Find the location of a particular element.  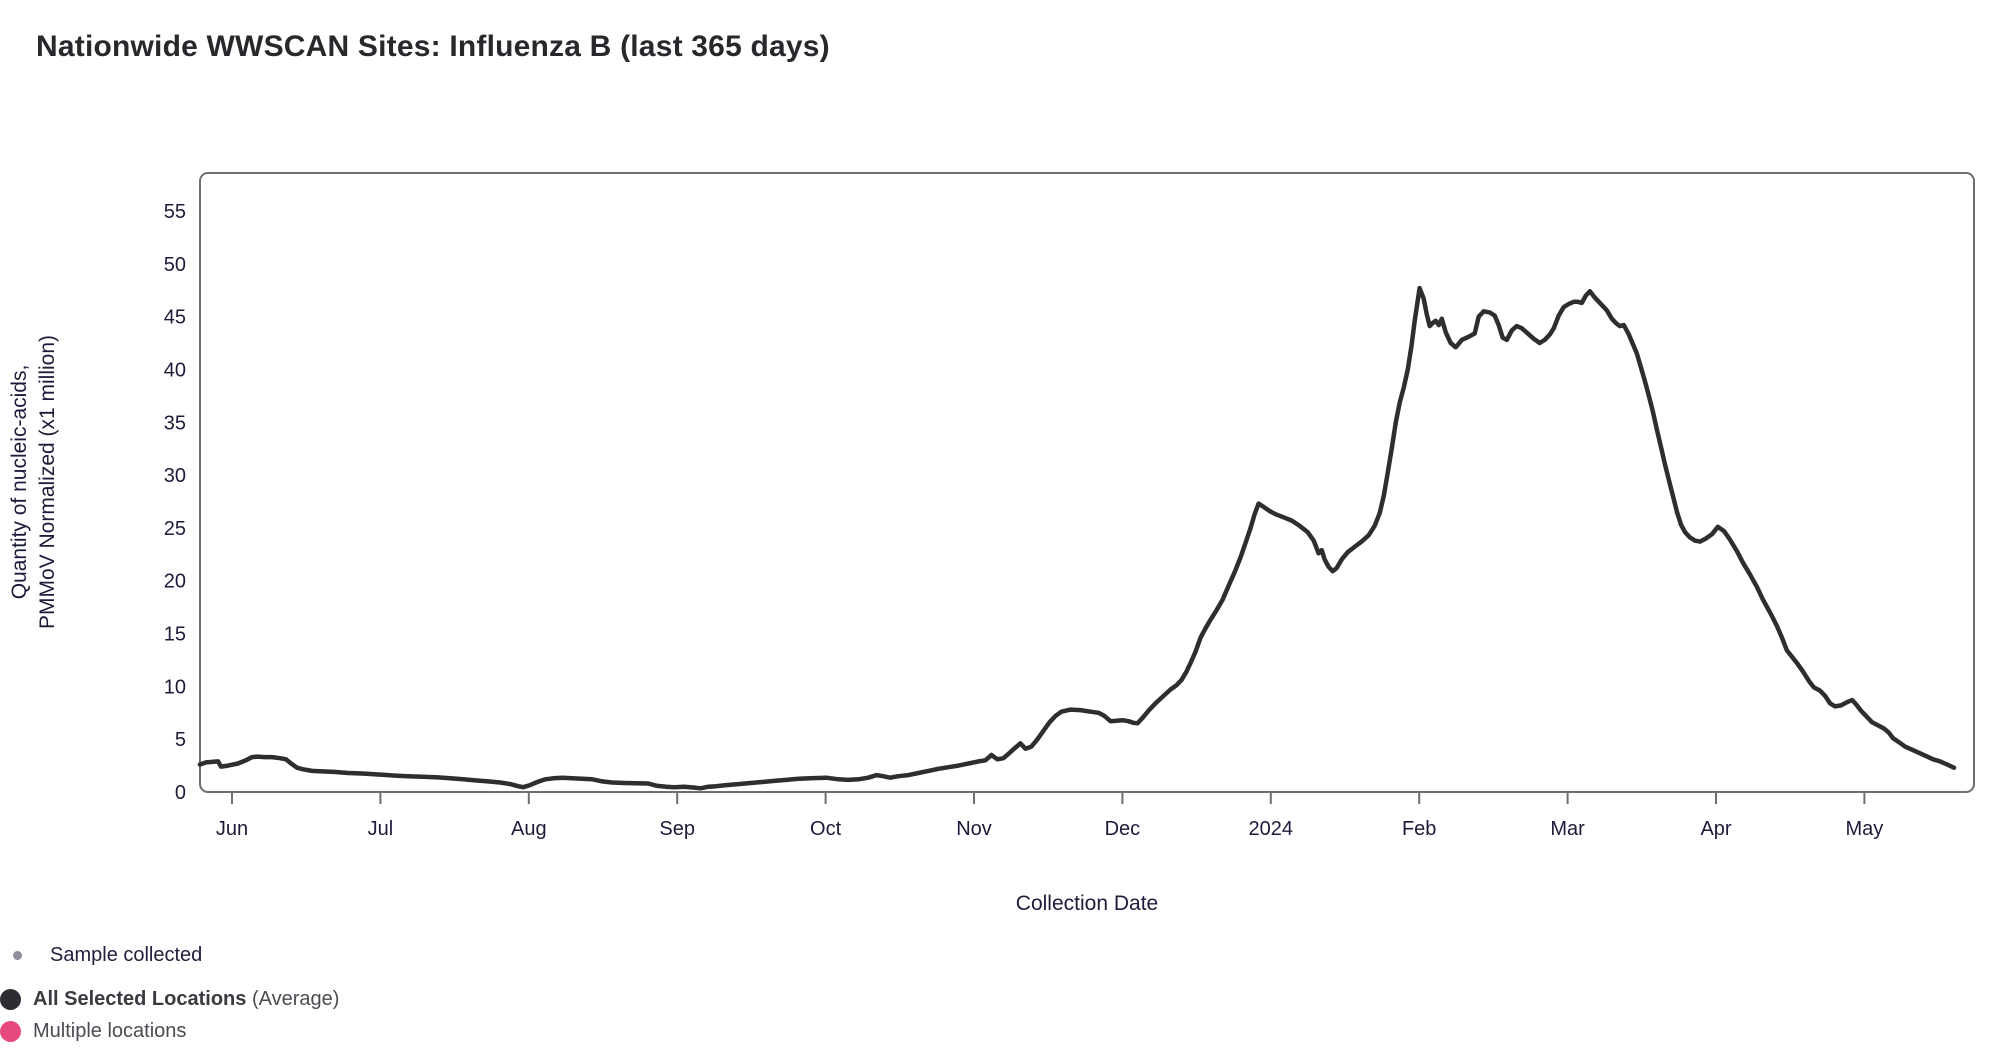

y-tick-label: 10 is located at coordinates (175, 687).